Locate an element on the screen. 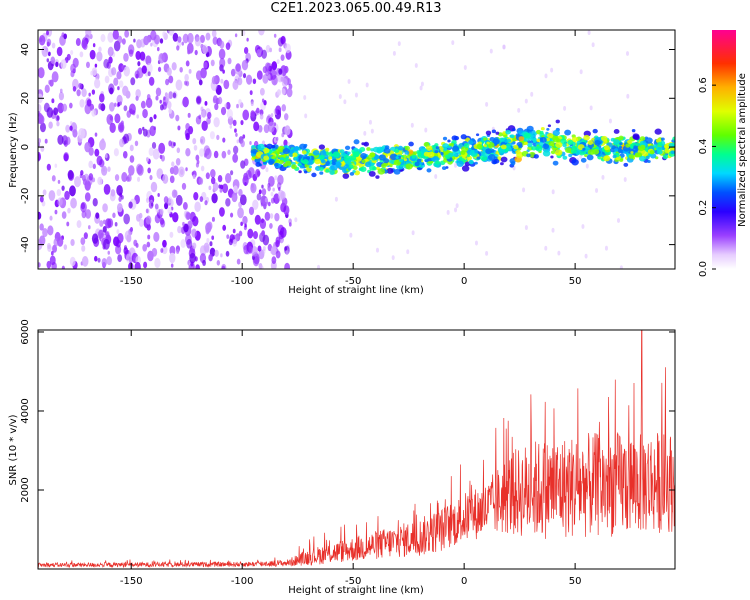  snr-x-tick-label: -50 is located at coordinates (353, 581).